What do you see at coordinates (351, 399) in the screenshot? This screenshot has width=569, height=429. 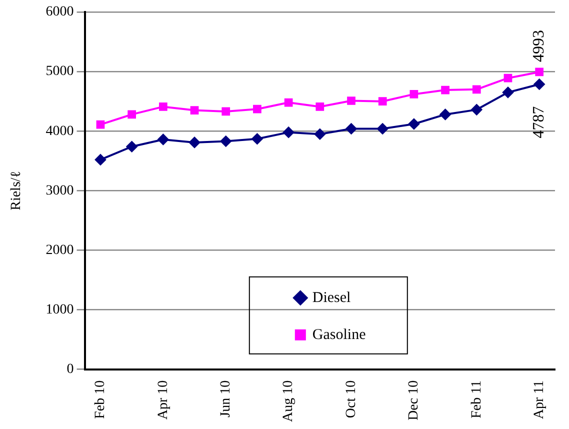 I see `x-tick-label: Oct 10` at bounding box center [351, 399].